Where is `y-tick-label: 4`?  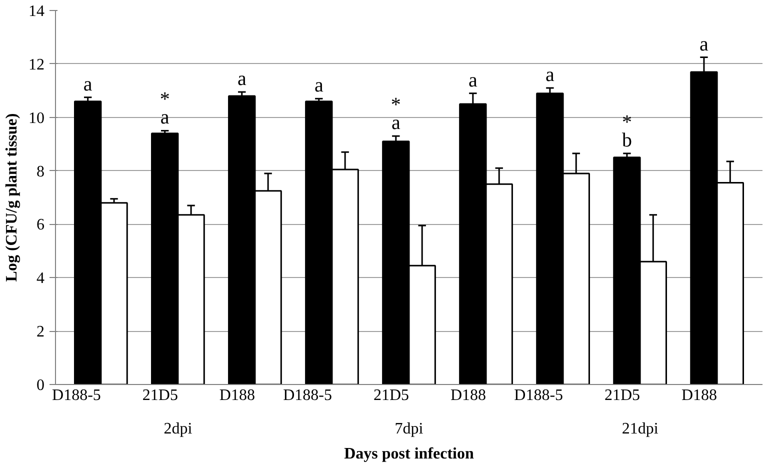
y-tick-label: 4 is located at coordinates (40, 279).